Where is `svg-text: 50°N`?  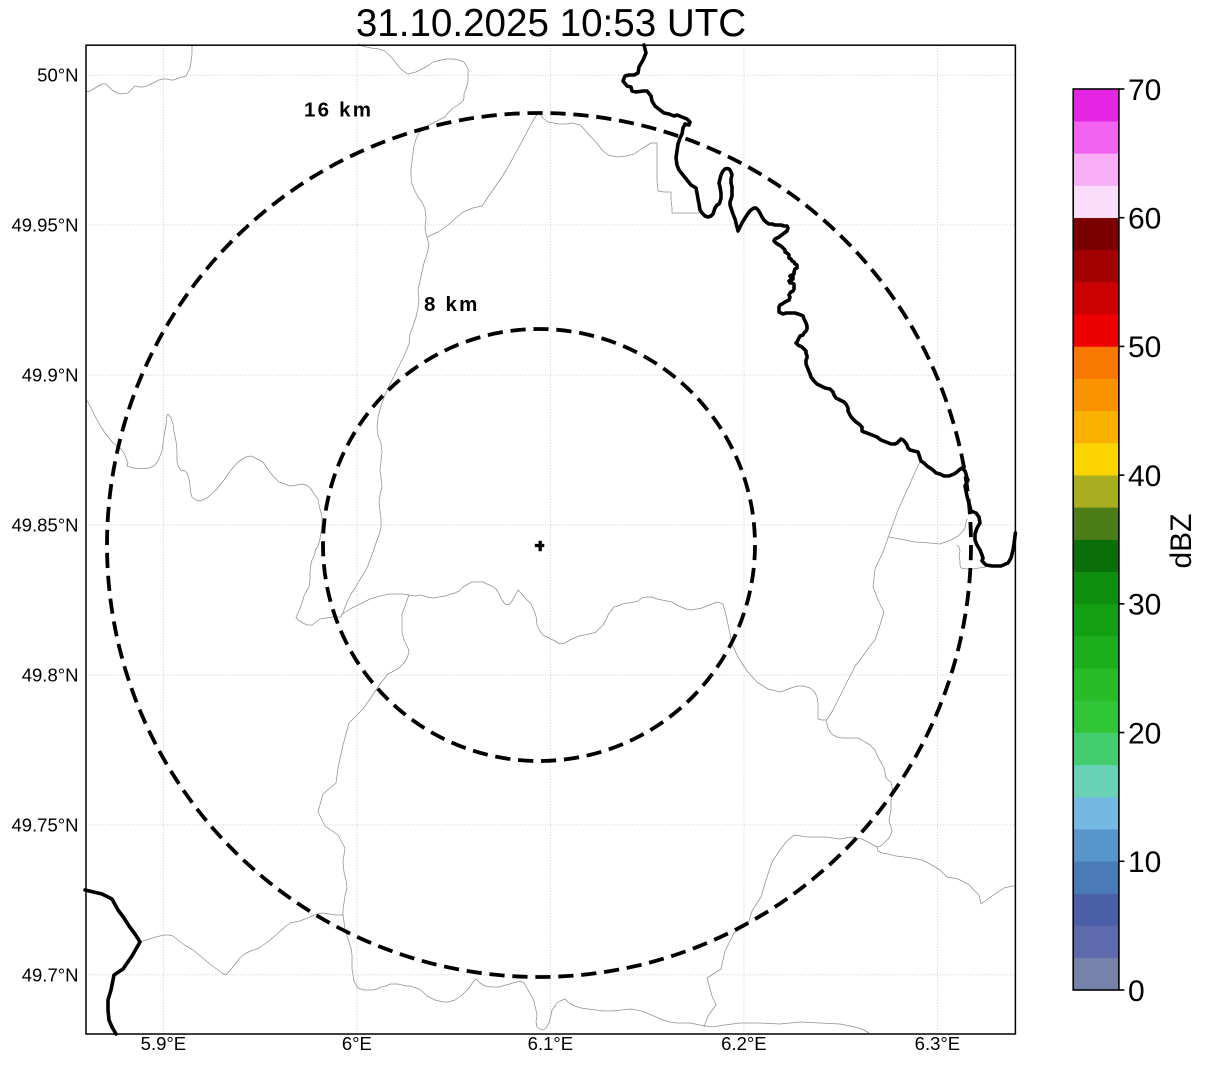
svg-text: 50°N is located at coordinates (57, 75).